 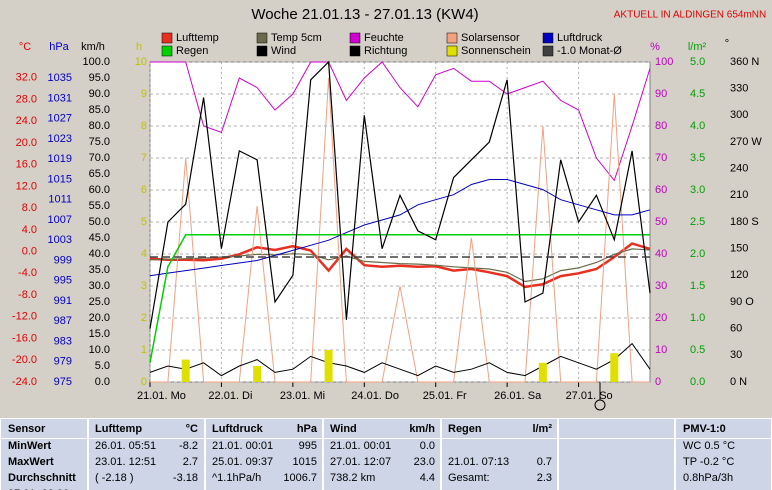 I want to click on y-tick-label: 30, so click(x=736, y=355).